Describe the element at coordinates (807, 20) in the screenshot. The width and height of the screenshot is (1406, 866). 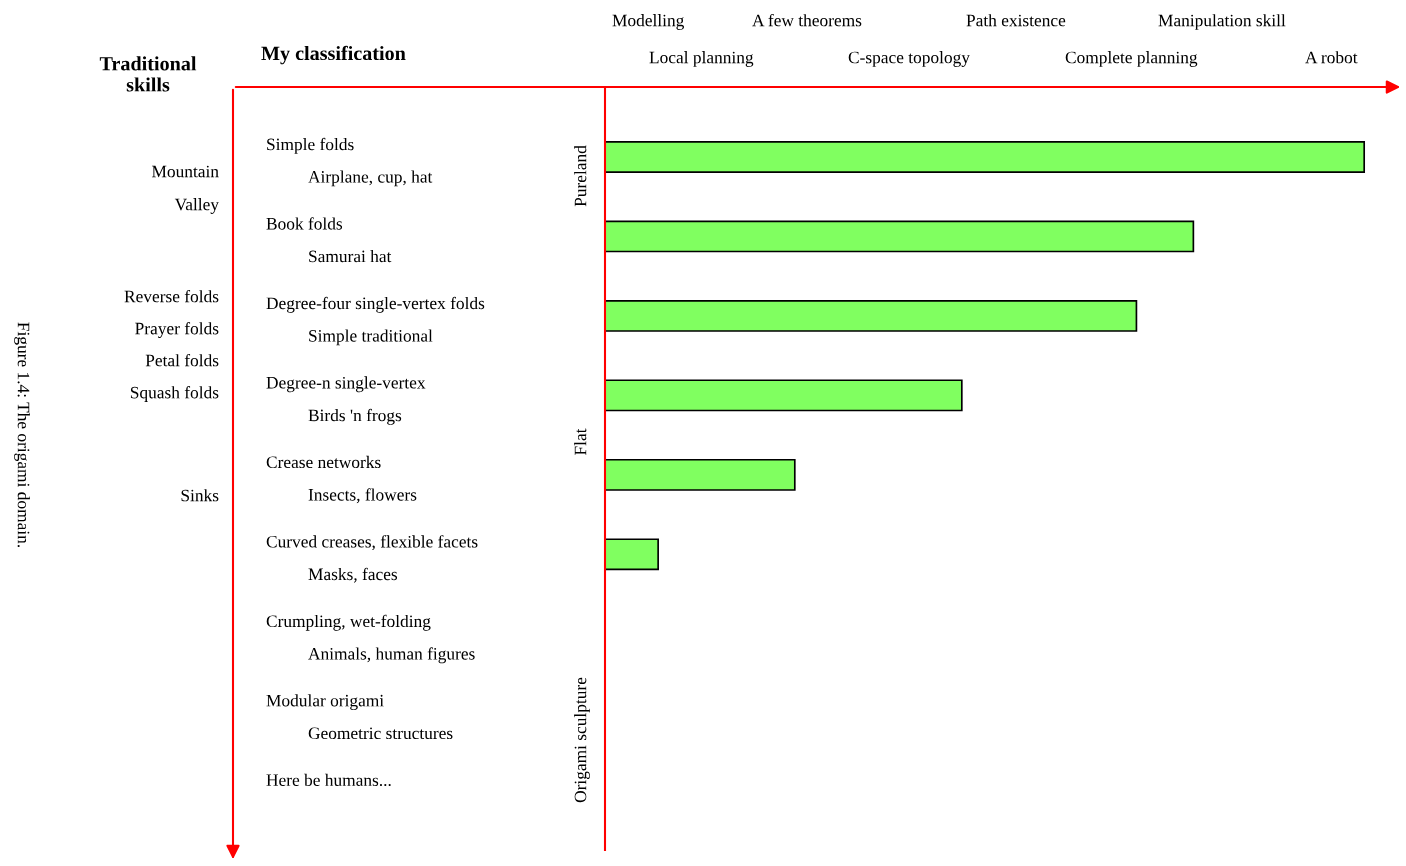
I see `text: A few theorems` at that location.